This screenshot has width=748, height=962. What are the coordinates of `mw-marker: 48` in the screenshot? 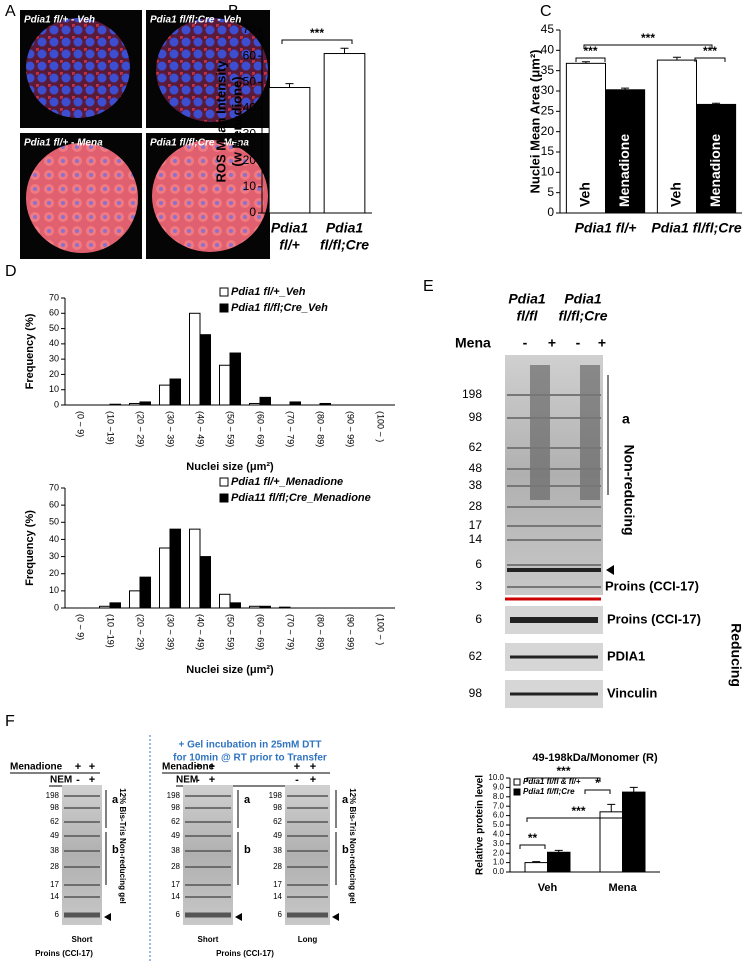 It's located at (476, 468).